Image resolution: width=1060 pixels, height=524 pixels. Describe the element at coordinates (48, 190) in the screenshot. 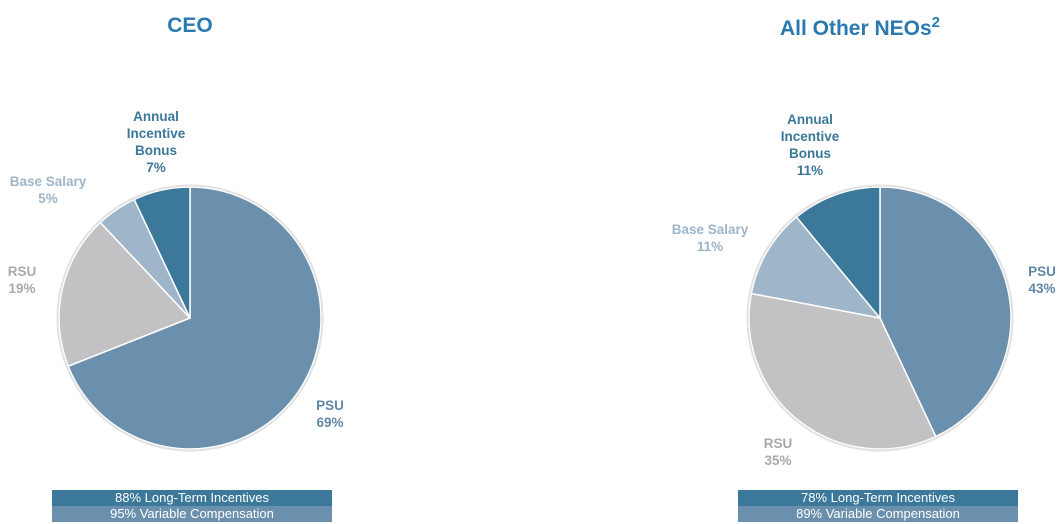

I see `slice-label: Base Salary 5%` at that location.